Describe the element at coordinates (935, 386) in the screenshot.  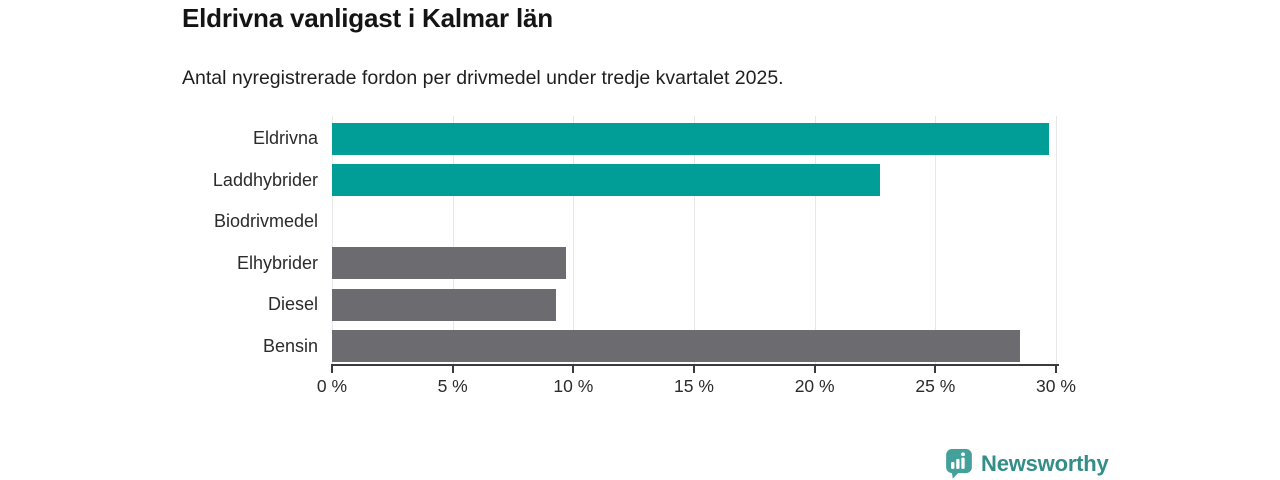
I see `x-ticklabel-25: 25 %` at that location.